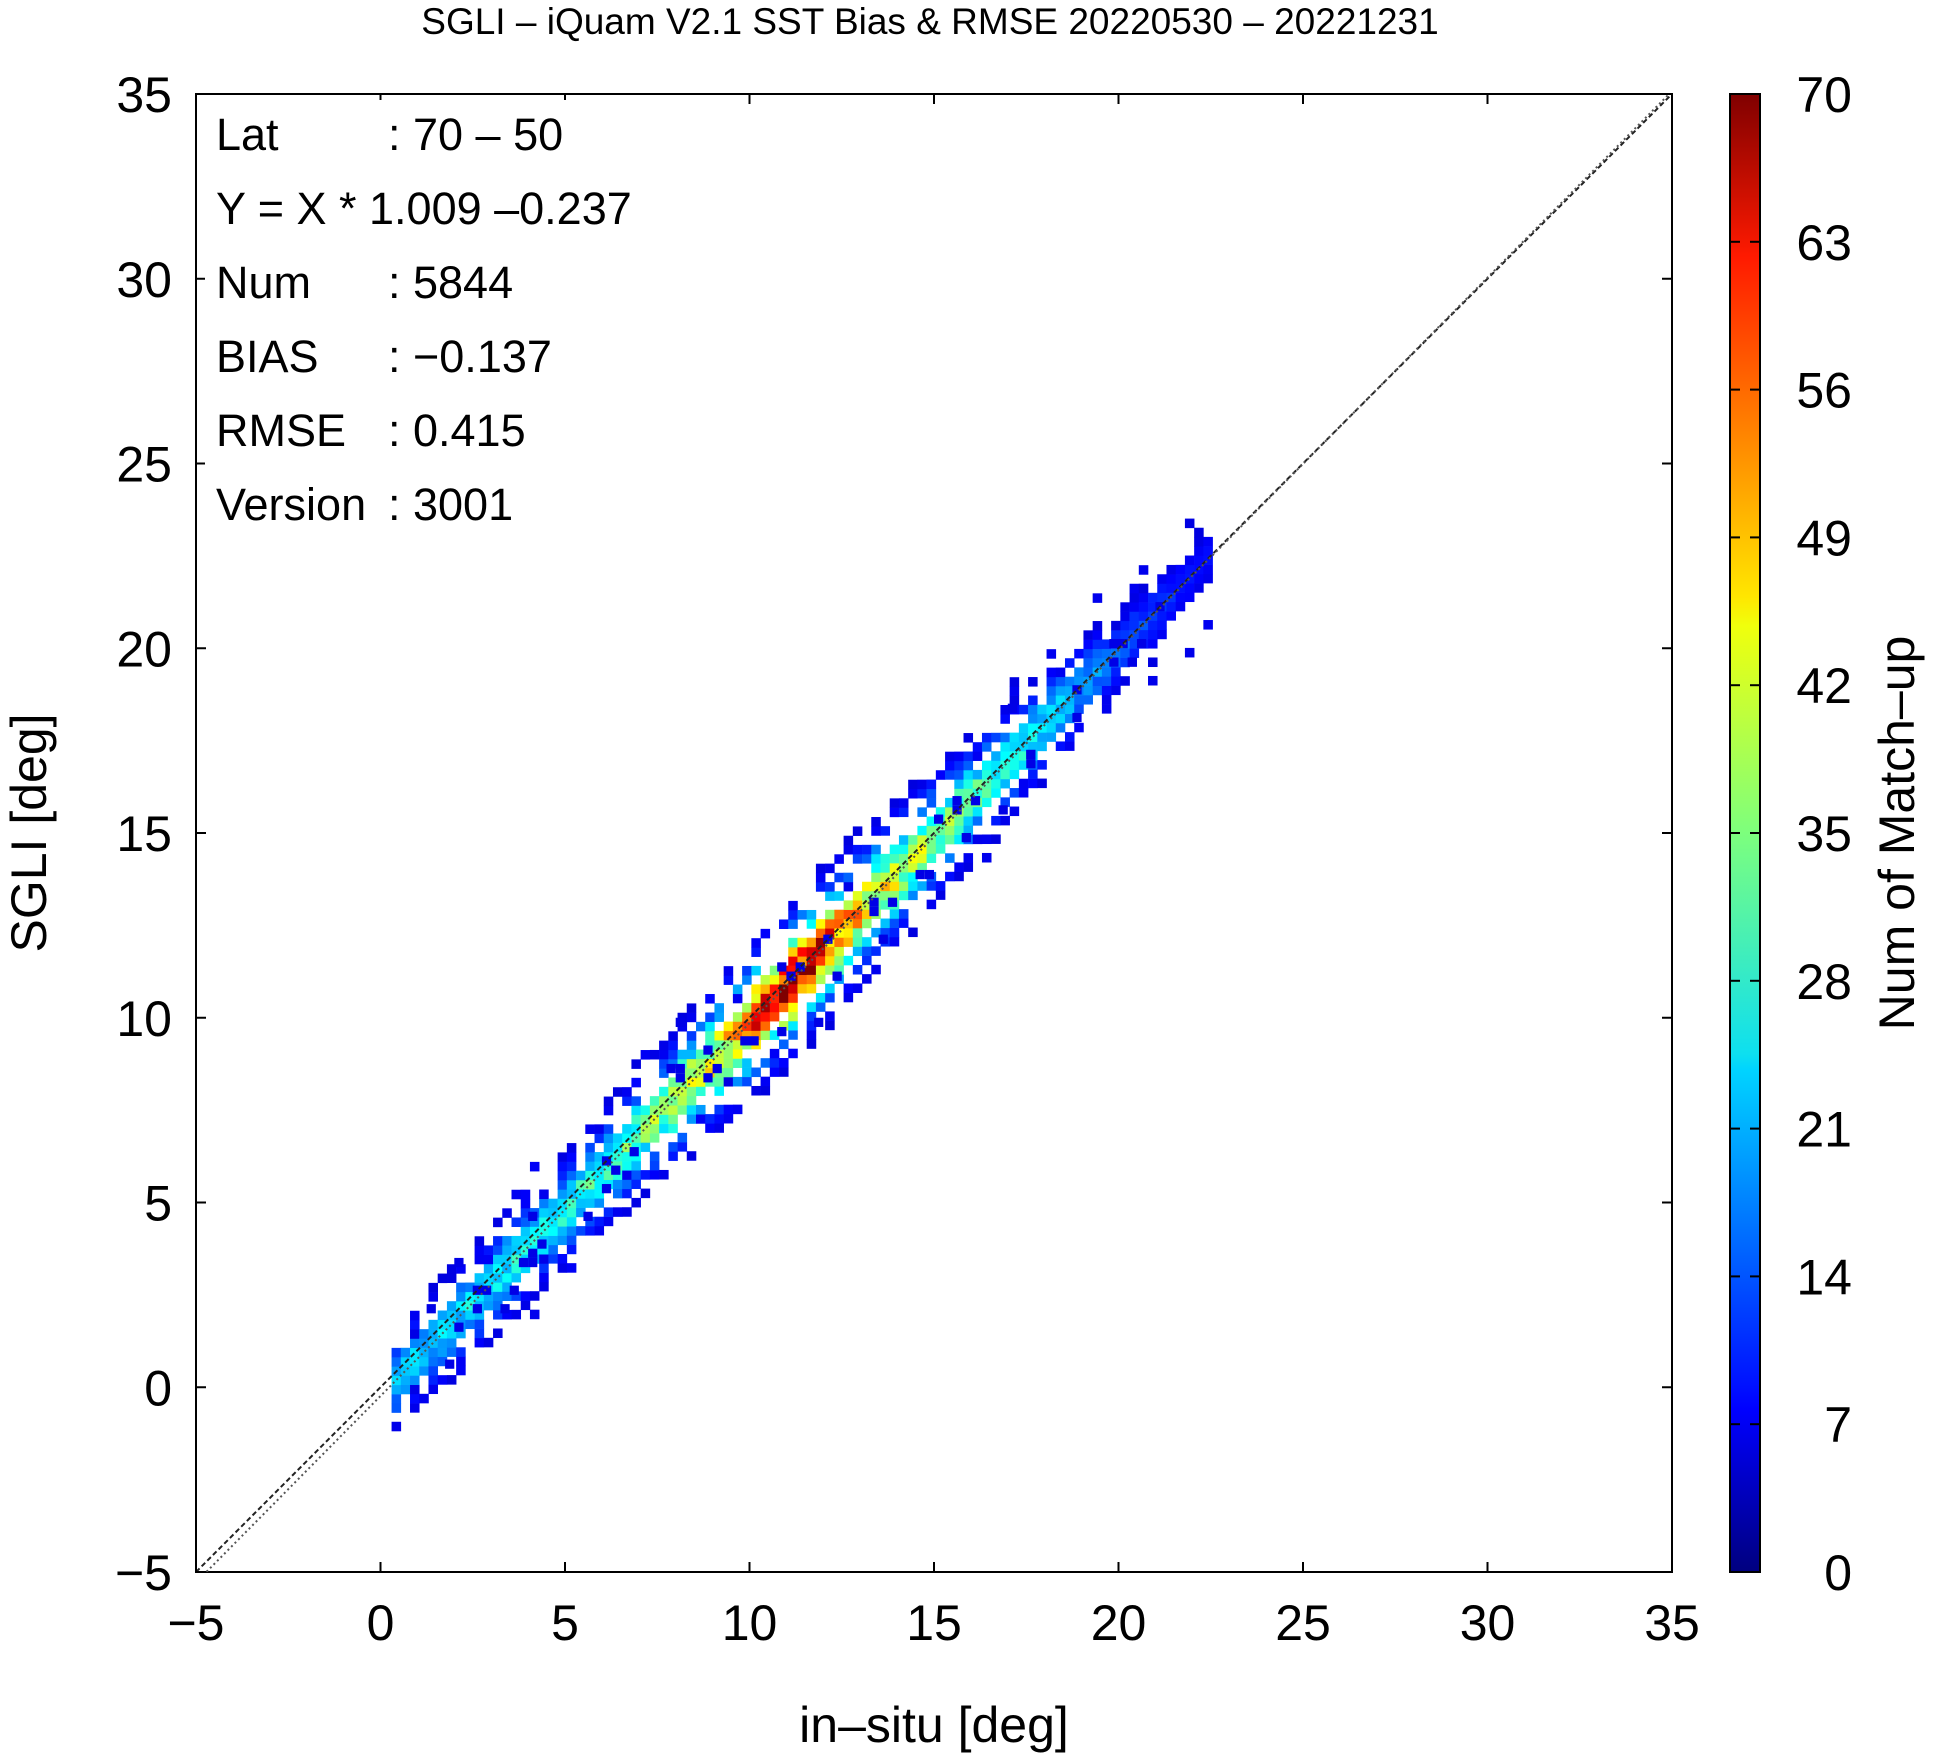 This screenshot has width=1944, height=1756. Describe the element at coordinates (424, 208) in the screenshot. I see `stats-fit-equation: Y = X * 1.009 –0.237` at that location.